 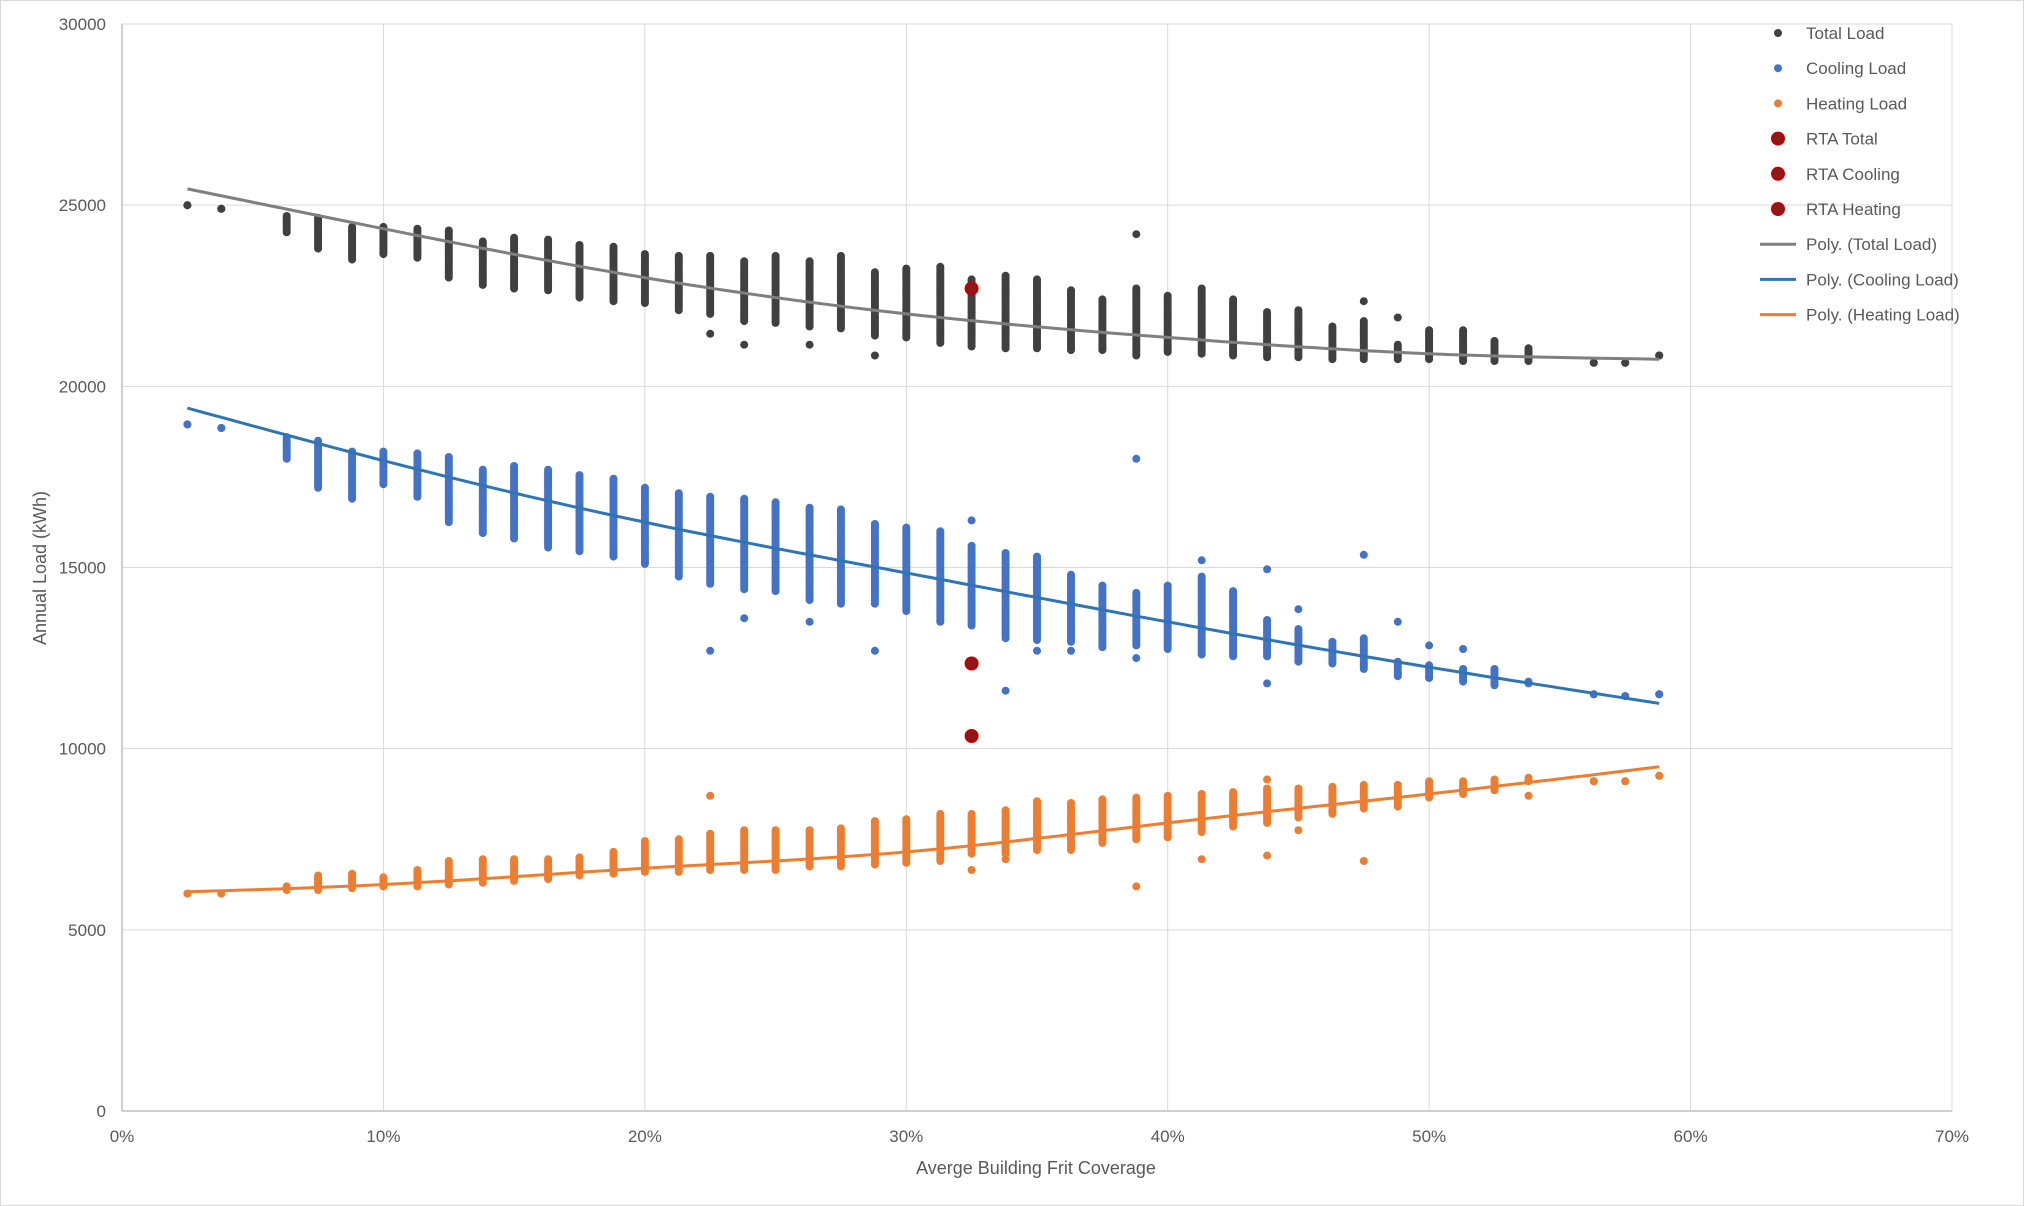 What do you see at coordinates (1829, 33) in the screenshot?
I see `legend-item: Total Load` at bounding box center [1829, 33].